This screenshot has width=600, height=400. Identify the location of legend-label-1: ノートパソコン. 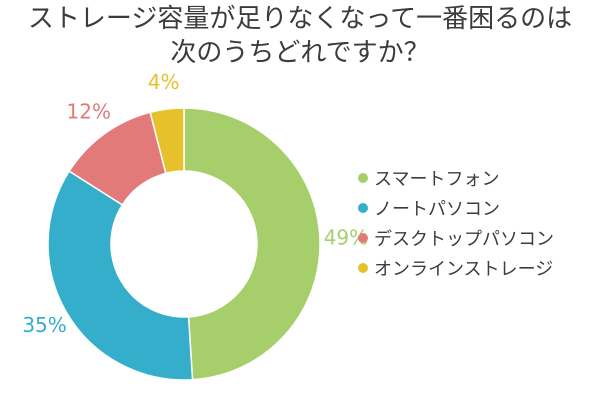
(437, 209).